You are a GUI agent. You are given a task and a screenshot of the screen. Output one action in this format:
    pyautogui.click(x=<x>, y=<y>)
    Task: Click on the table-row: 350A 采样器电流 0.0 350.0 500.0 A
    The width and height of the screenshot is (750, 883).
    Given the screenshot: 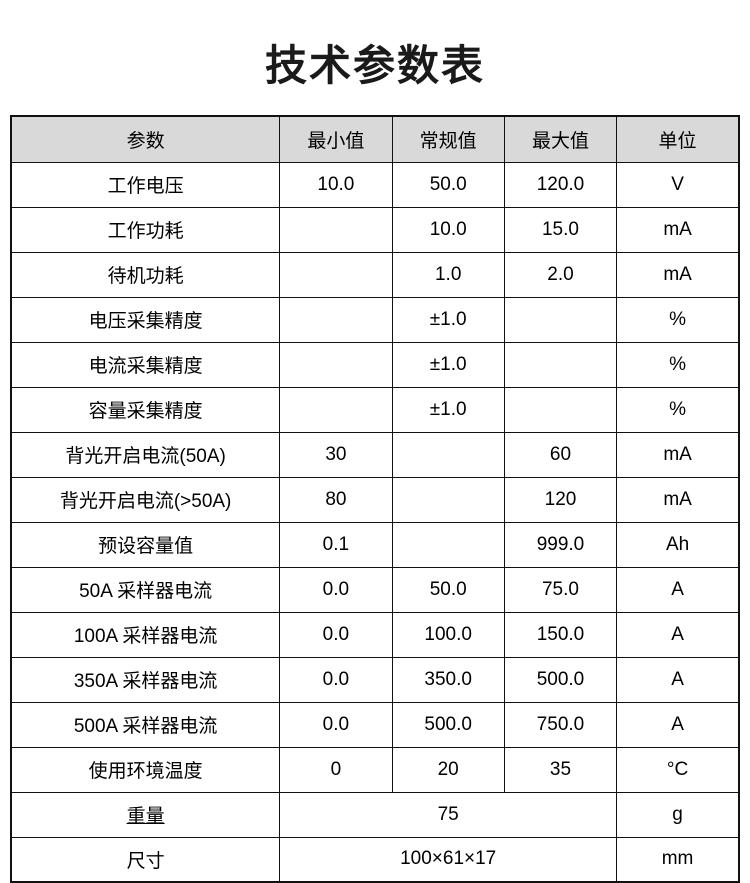 What is the action you would take?
    pyautogui.click(x=375, y=679)
    